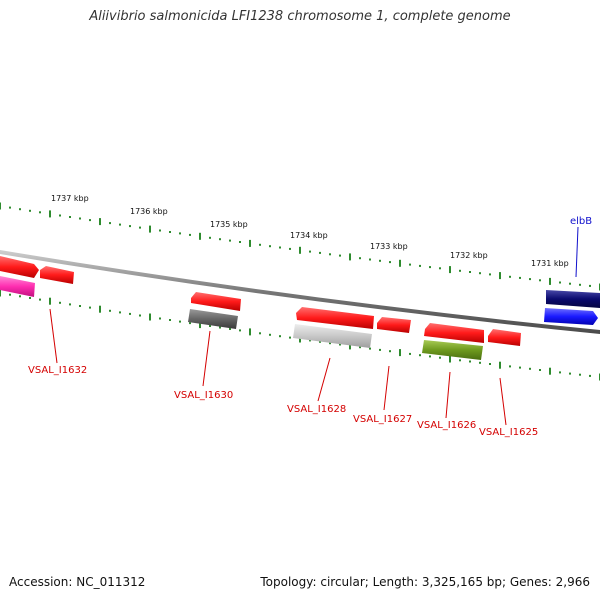  What do you see at coordinates (77, 582) in the screenshot?
I see `accession-label: Accession: NC_011312` at bounding box center [77, 582].